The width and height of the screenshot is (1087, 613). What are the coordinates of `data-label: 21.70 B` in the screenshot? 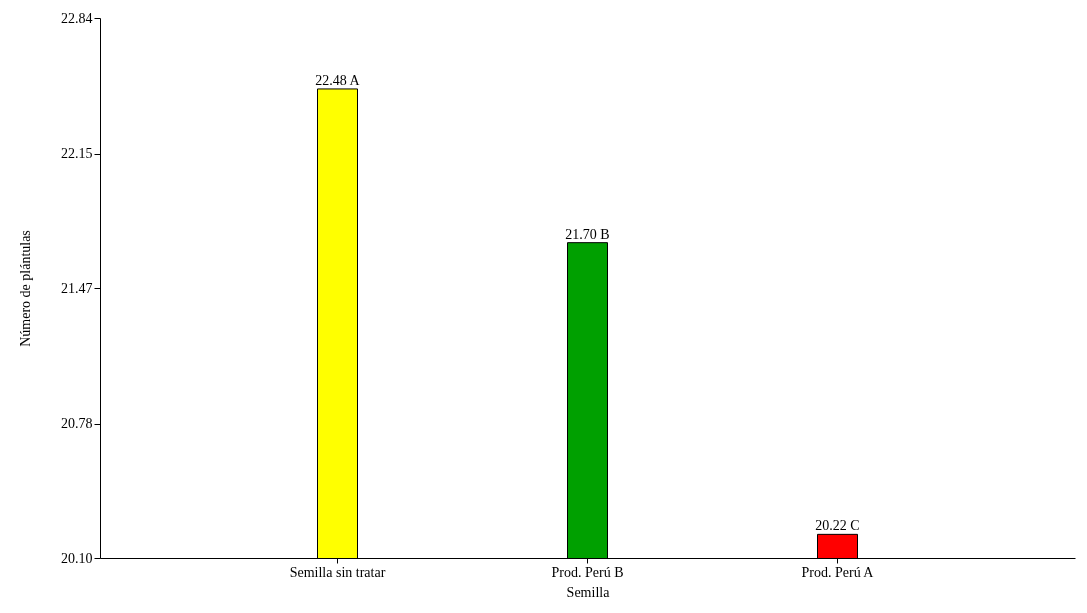 It's located at (587, 234).